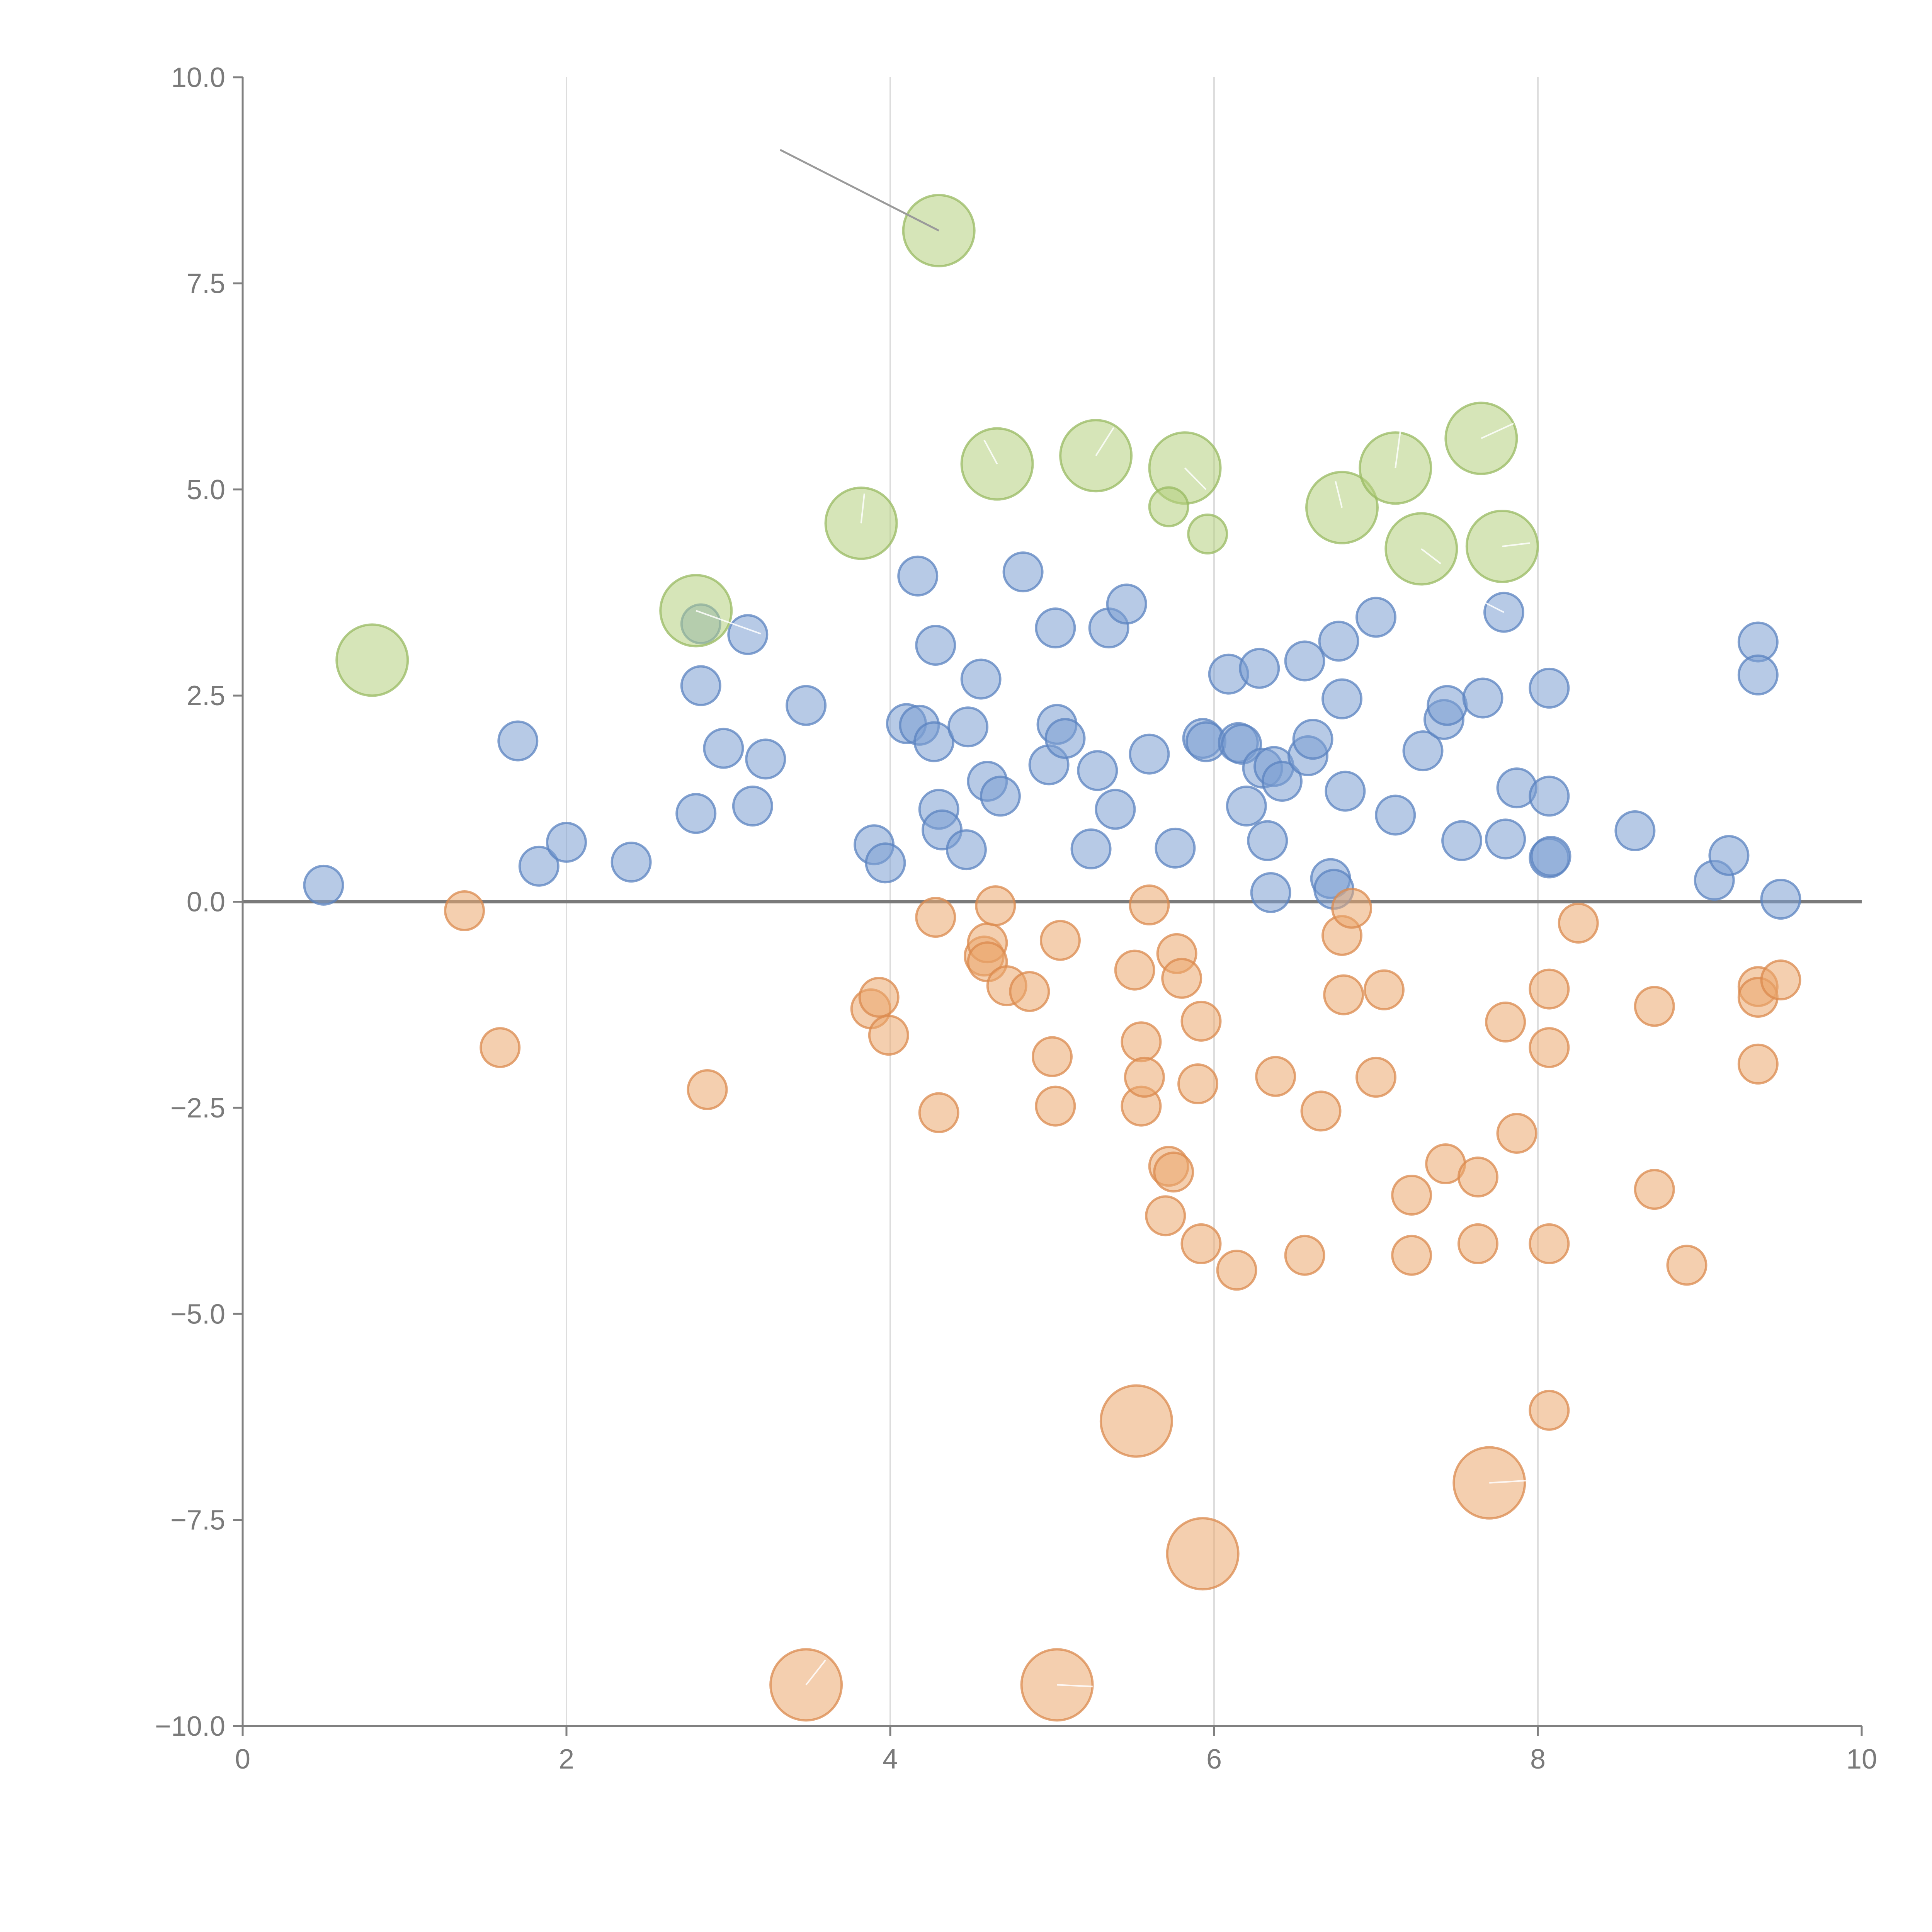 This screenshot has width=1932, height=1932. What do you see at coordinates (1207, 533) in the screenshot?
I see `green-small-point` at bounding box center [1207, 533].